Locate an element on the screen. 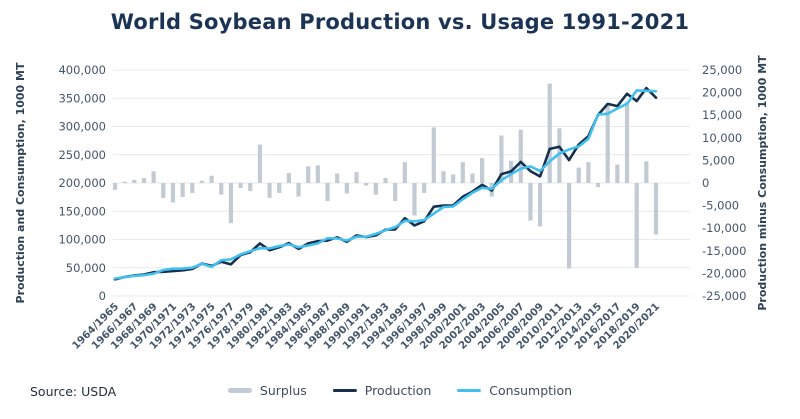  right-axis-title: Production minus Consumption, 1000 MT is located at coordinates (762, 183).